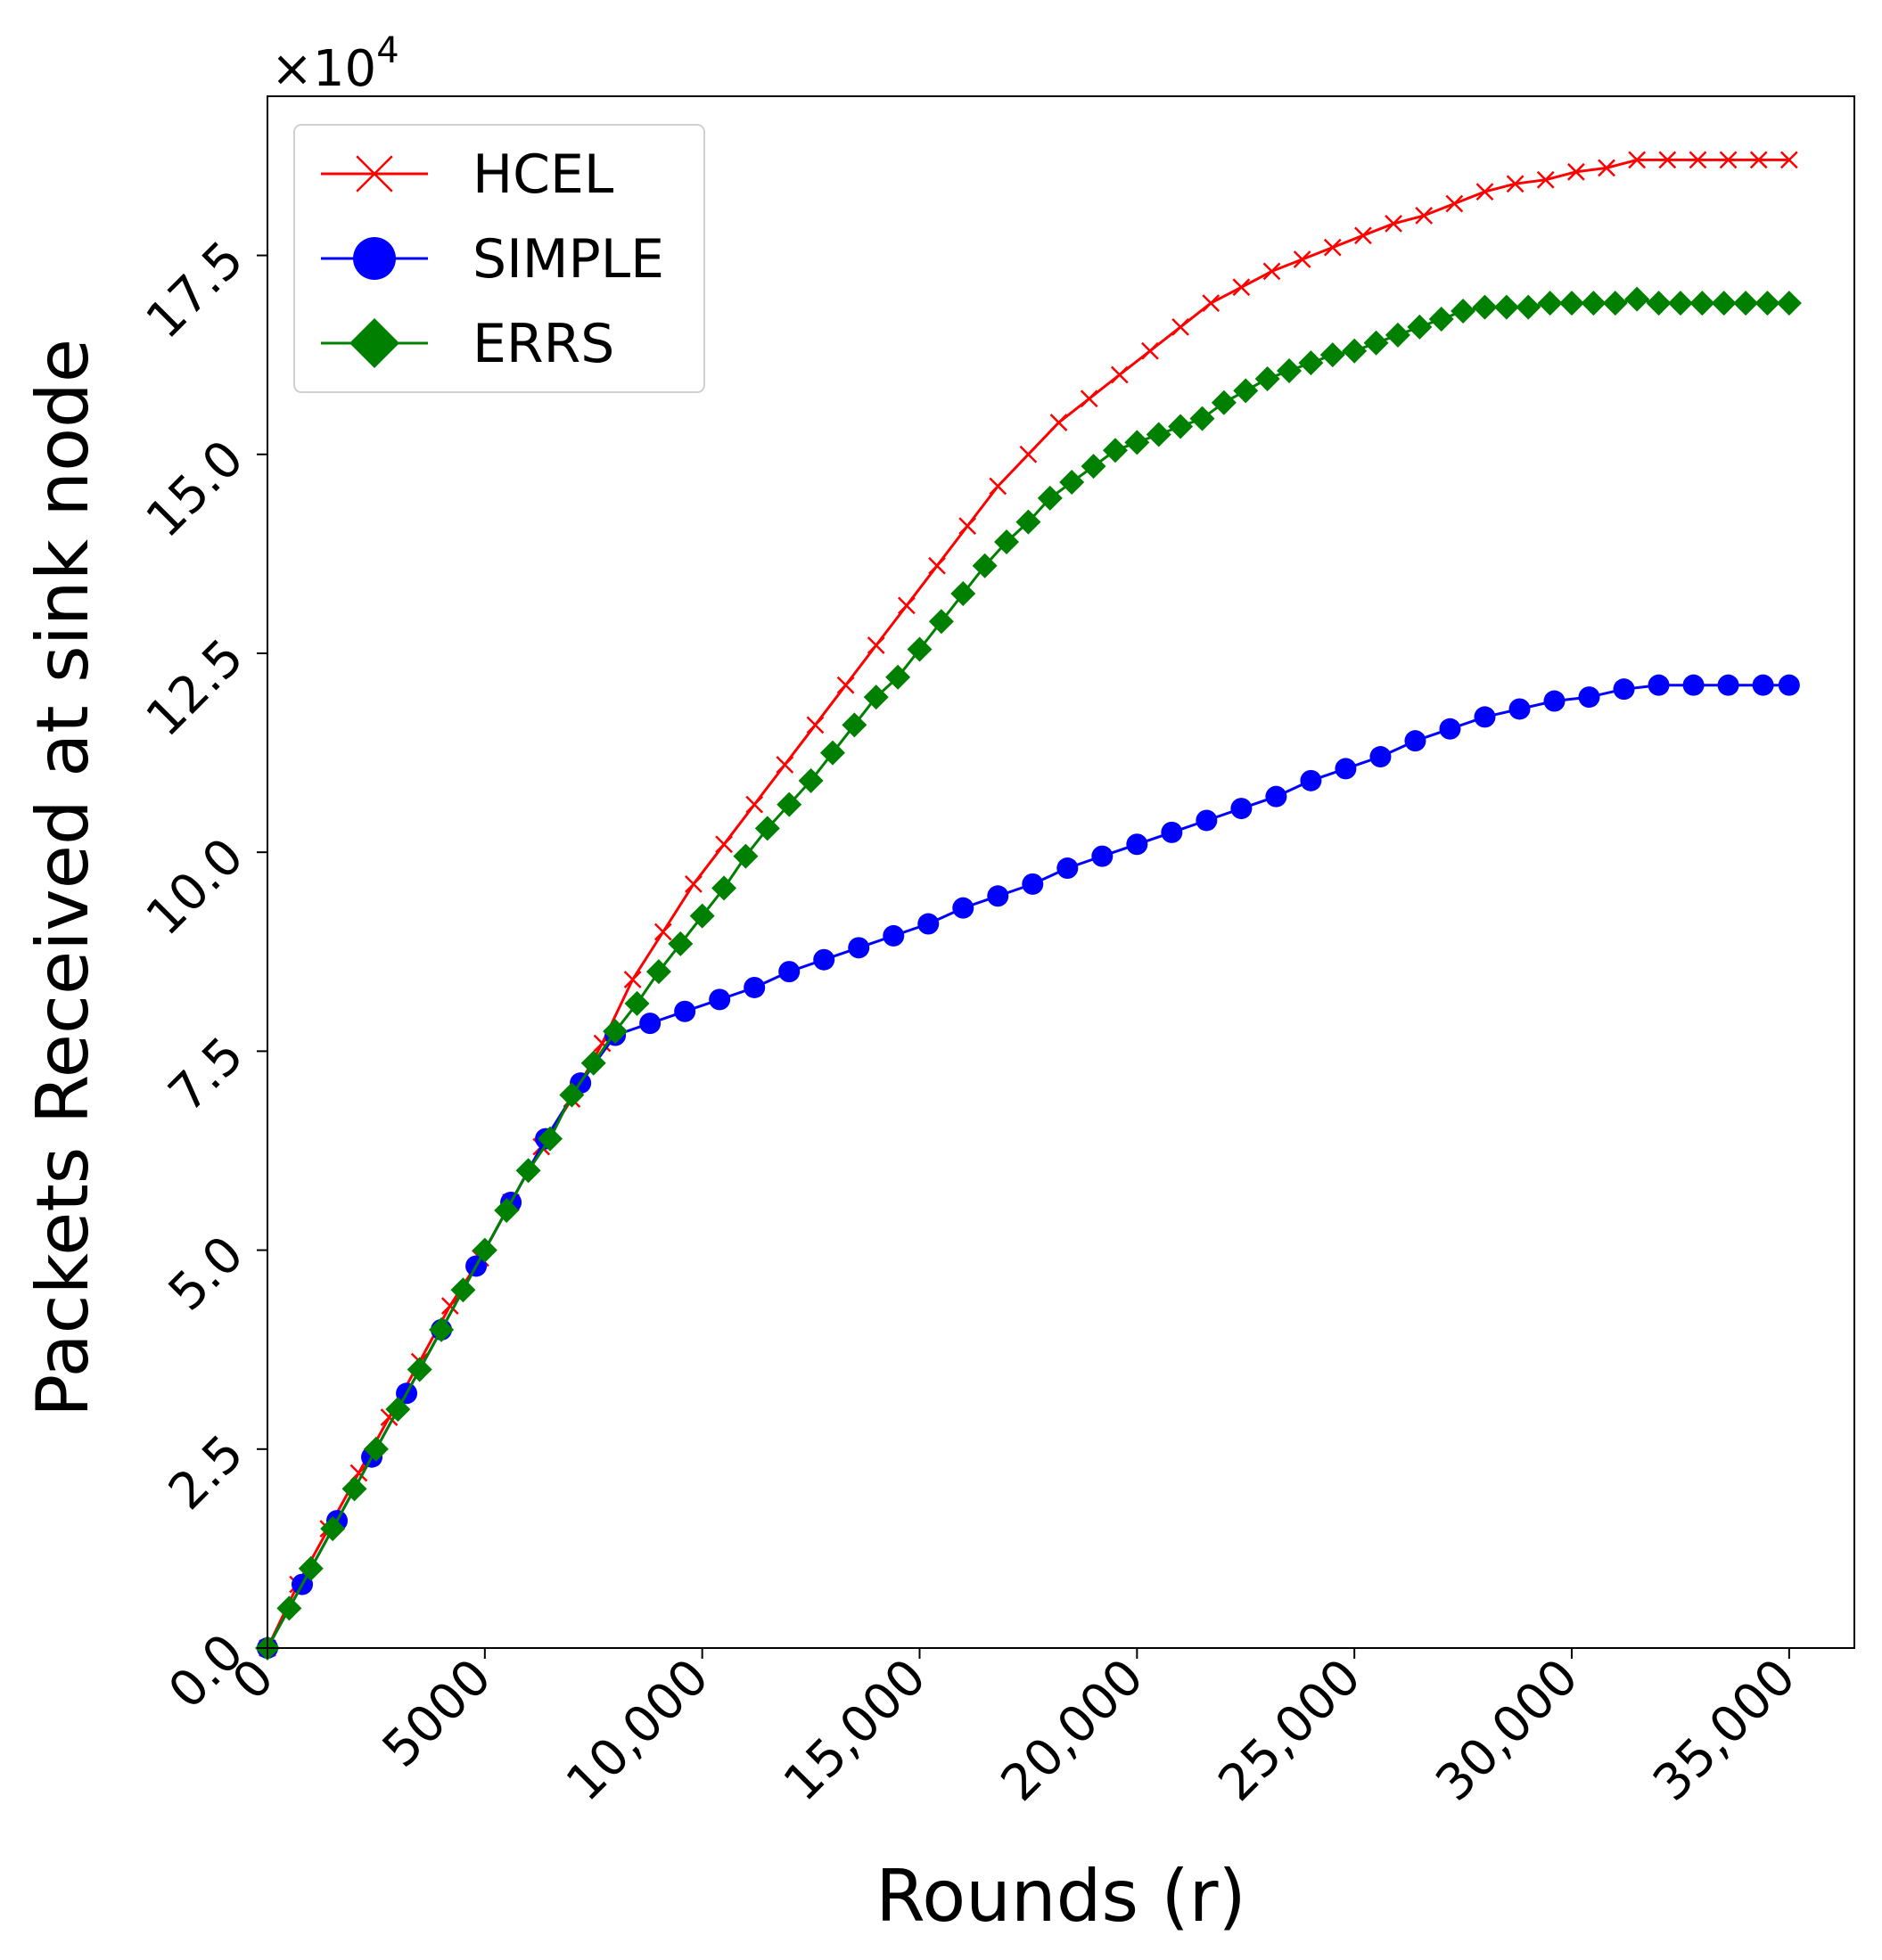  Describe the element at coordinates (568, 259) in the screenshot. I see `legend-label: SIMPLE` at that location.